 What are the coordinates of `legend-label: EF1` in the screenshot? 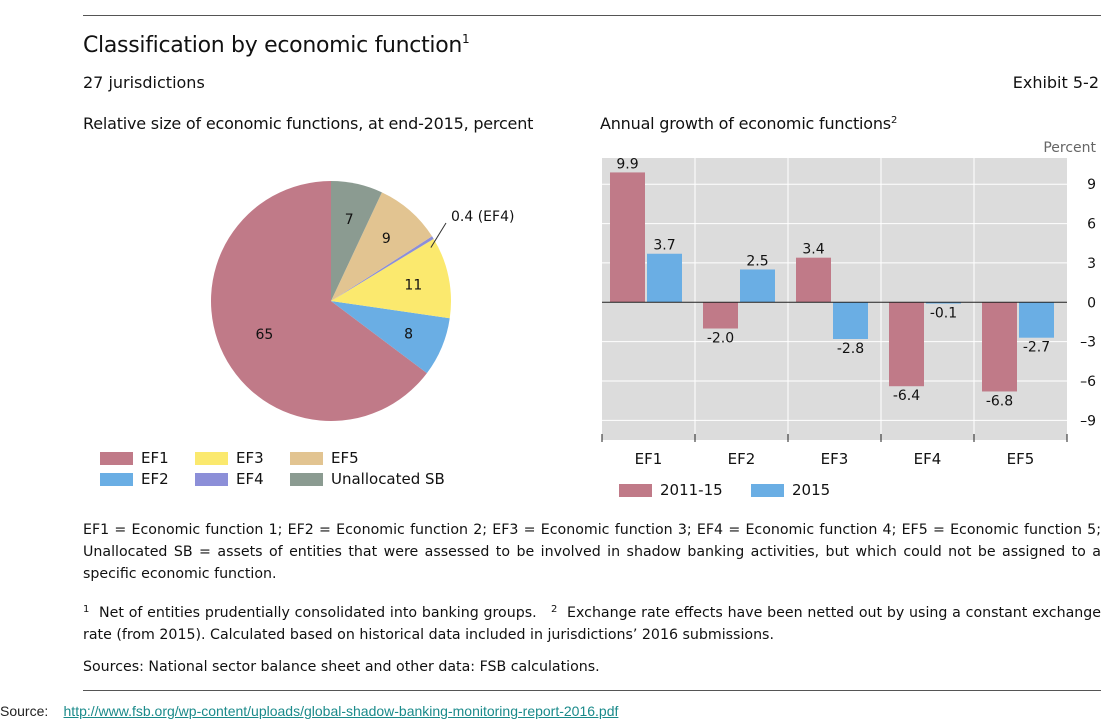 It's located at (155, 458).